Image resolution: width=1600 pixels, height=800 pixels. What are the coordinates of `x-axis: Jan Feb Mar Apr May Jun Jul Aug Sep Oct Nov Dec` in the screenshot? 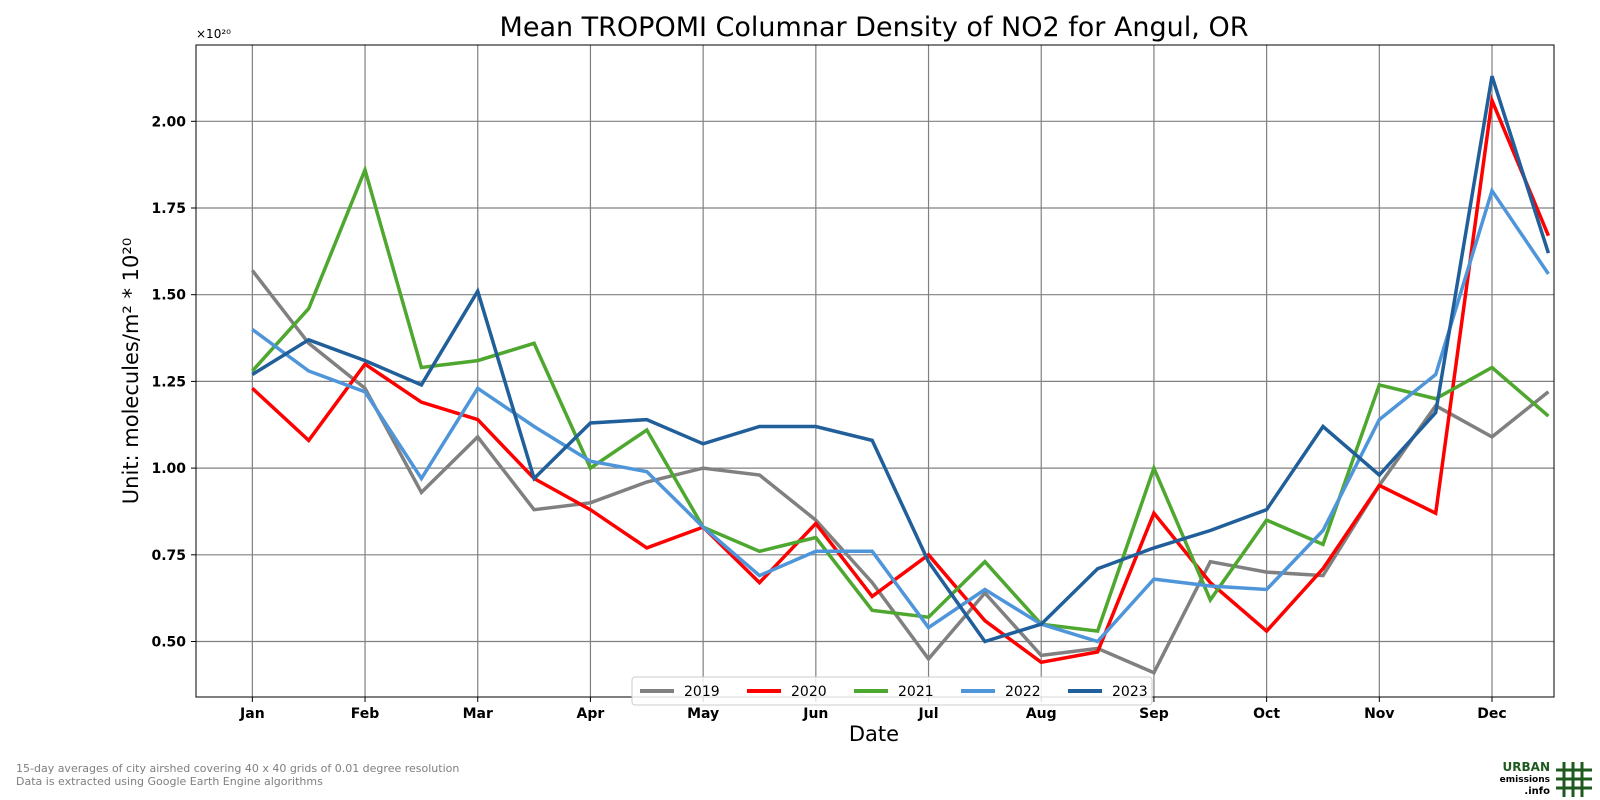 It's located at (873, 709).